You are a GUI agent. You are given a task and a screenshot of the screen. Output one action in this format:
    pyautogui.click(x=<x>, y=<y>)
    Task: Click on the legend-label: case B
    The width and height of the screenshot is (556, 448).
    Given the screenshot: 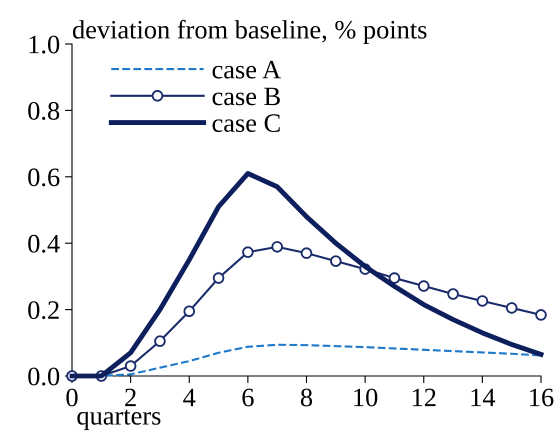 What is the action you would take?
    pyautogui.click(x=246, y=97)
    